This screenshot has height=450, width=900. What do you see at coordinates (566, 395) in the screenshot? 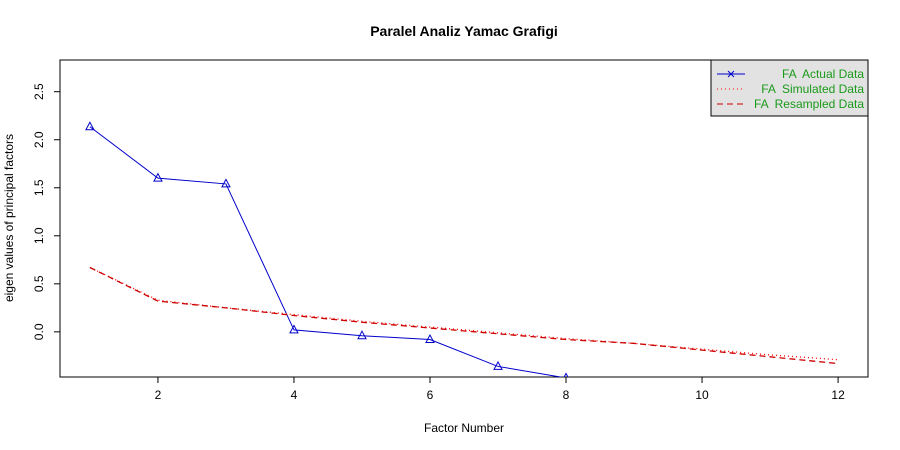
I see `x-tick-label: 8` at bounding box center [566, 395].